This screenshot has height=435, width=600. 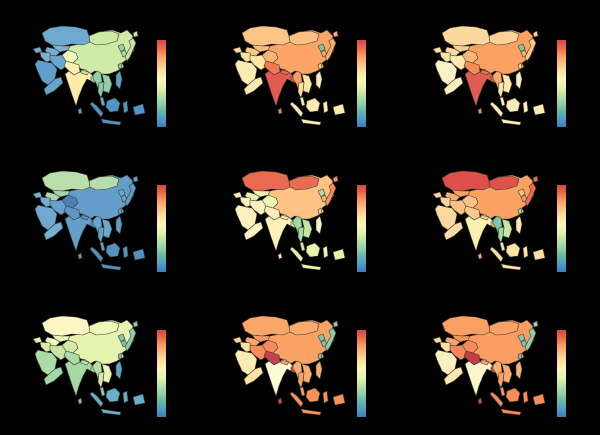 I want to click on map-panel-bottom-left, so click(x=100, y=362).